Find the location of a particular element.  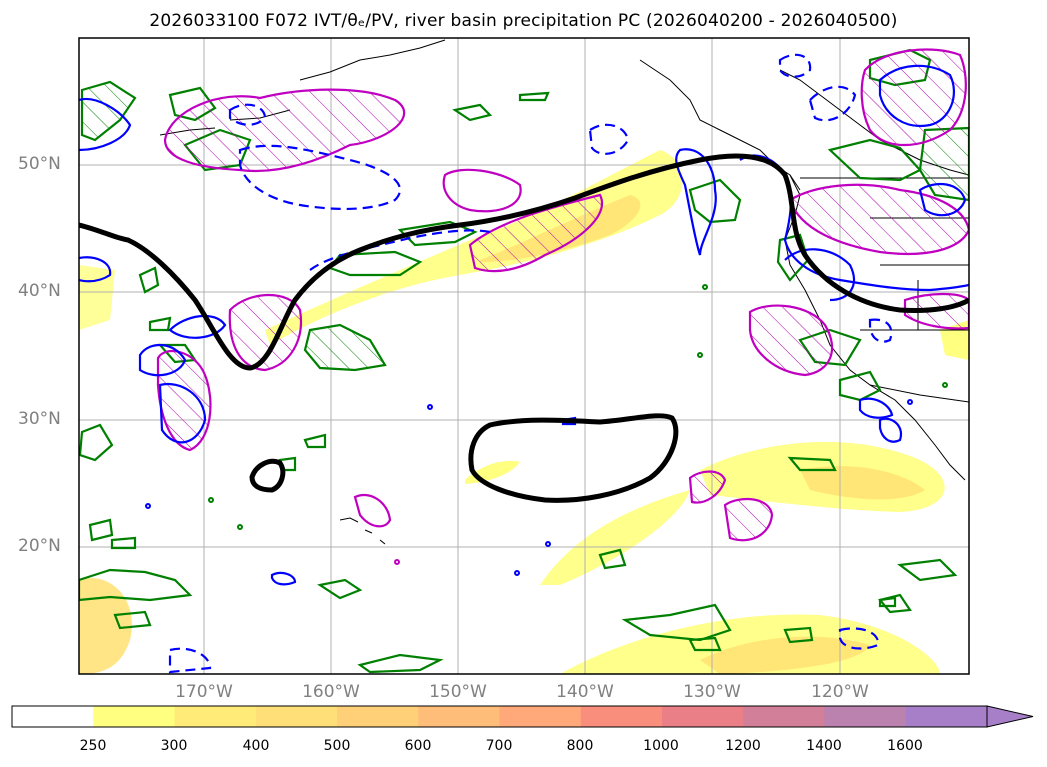

lon-label-120w: 120°W is located at coordinates (840, 692).